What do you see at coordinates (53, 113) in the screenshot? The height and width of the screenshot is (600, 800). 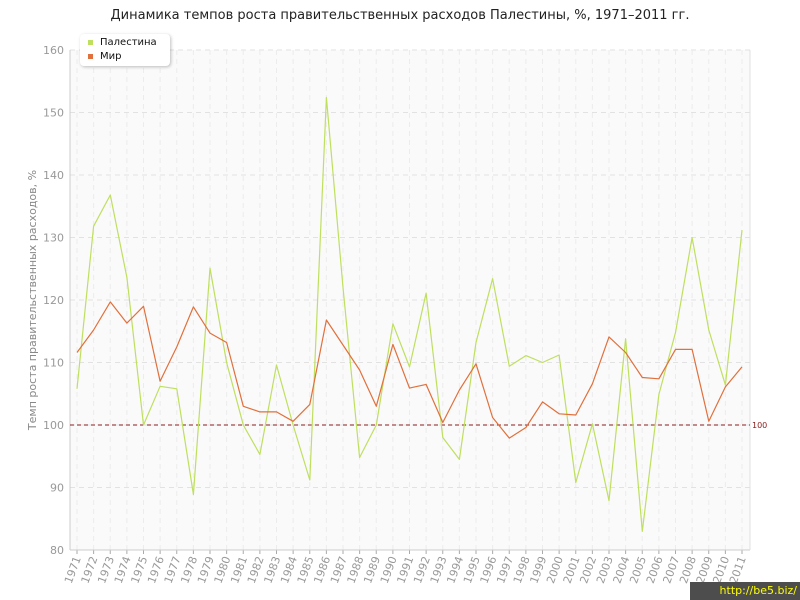 I see `y-tick-label: 150` at bounding box center [53, 113].